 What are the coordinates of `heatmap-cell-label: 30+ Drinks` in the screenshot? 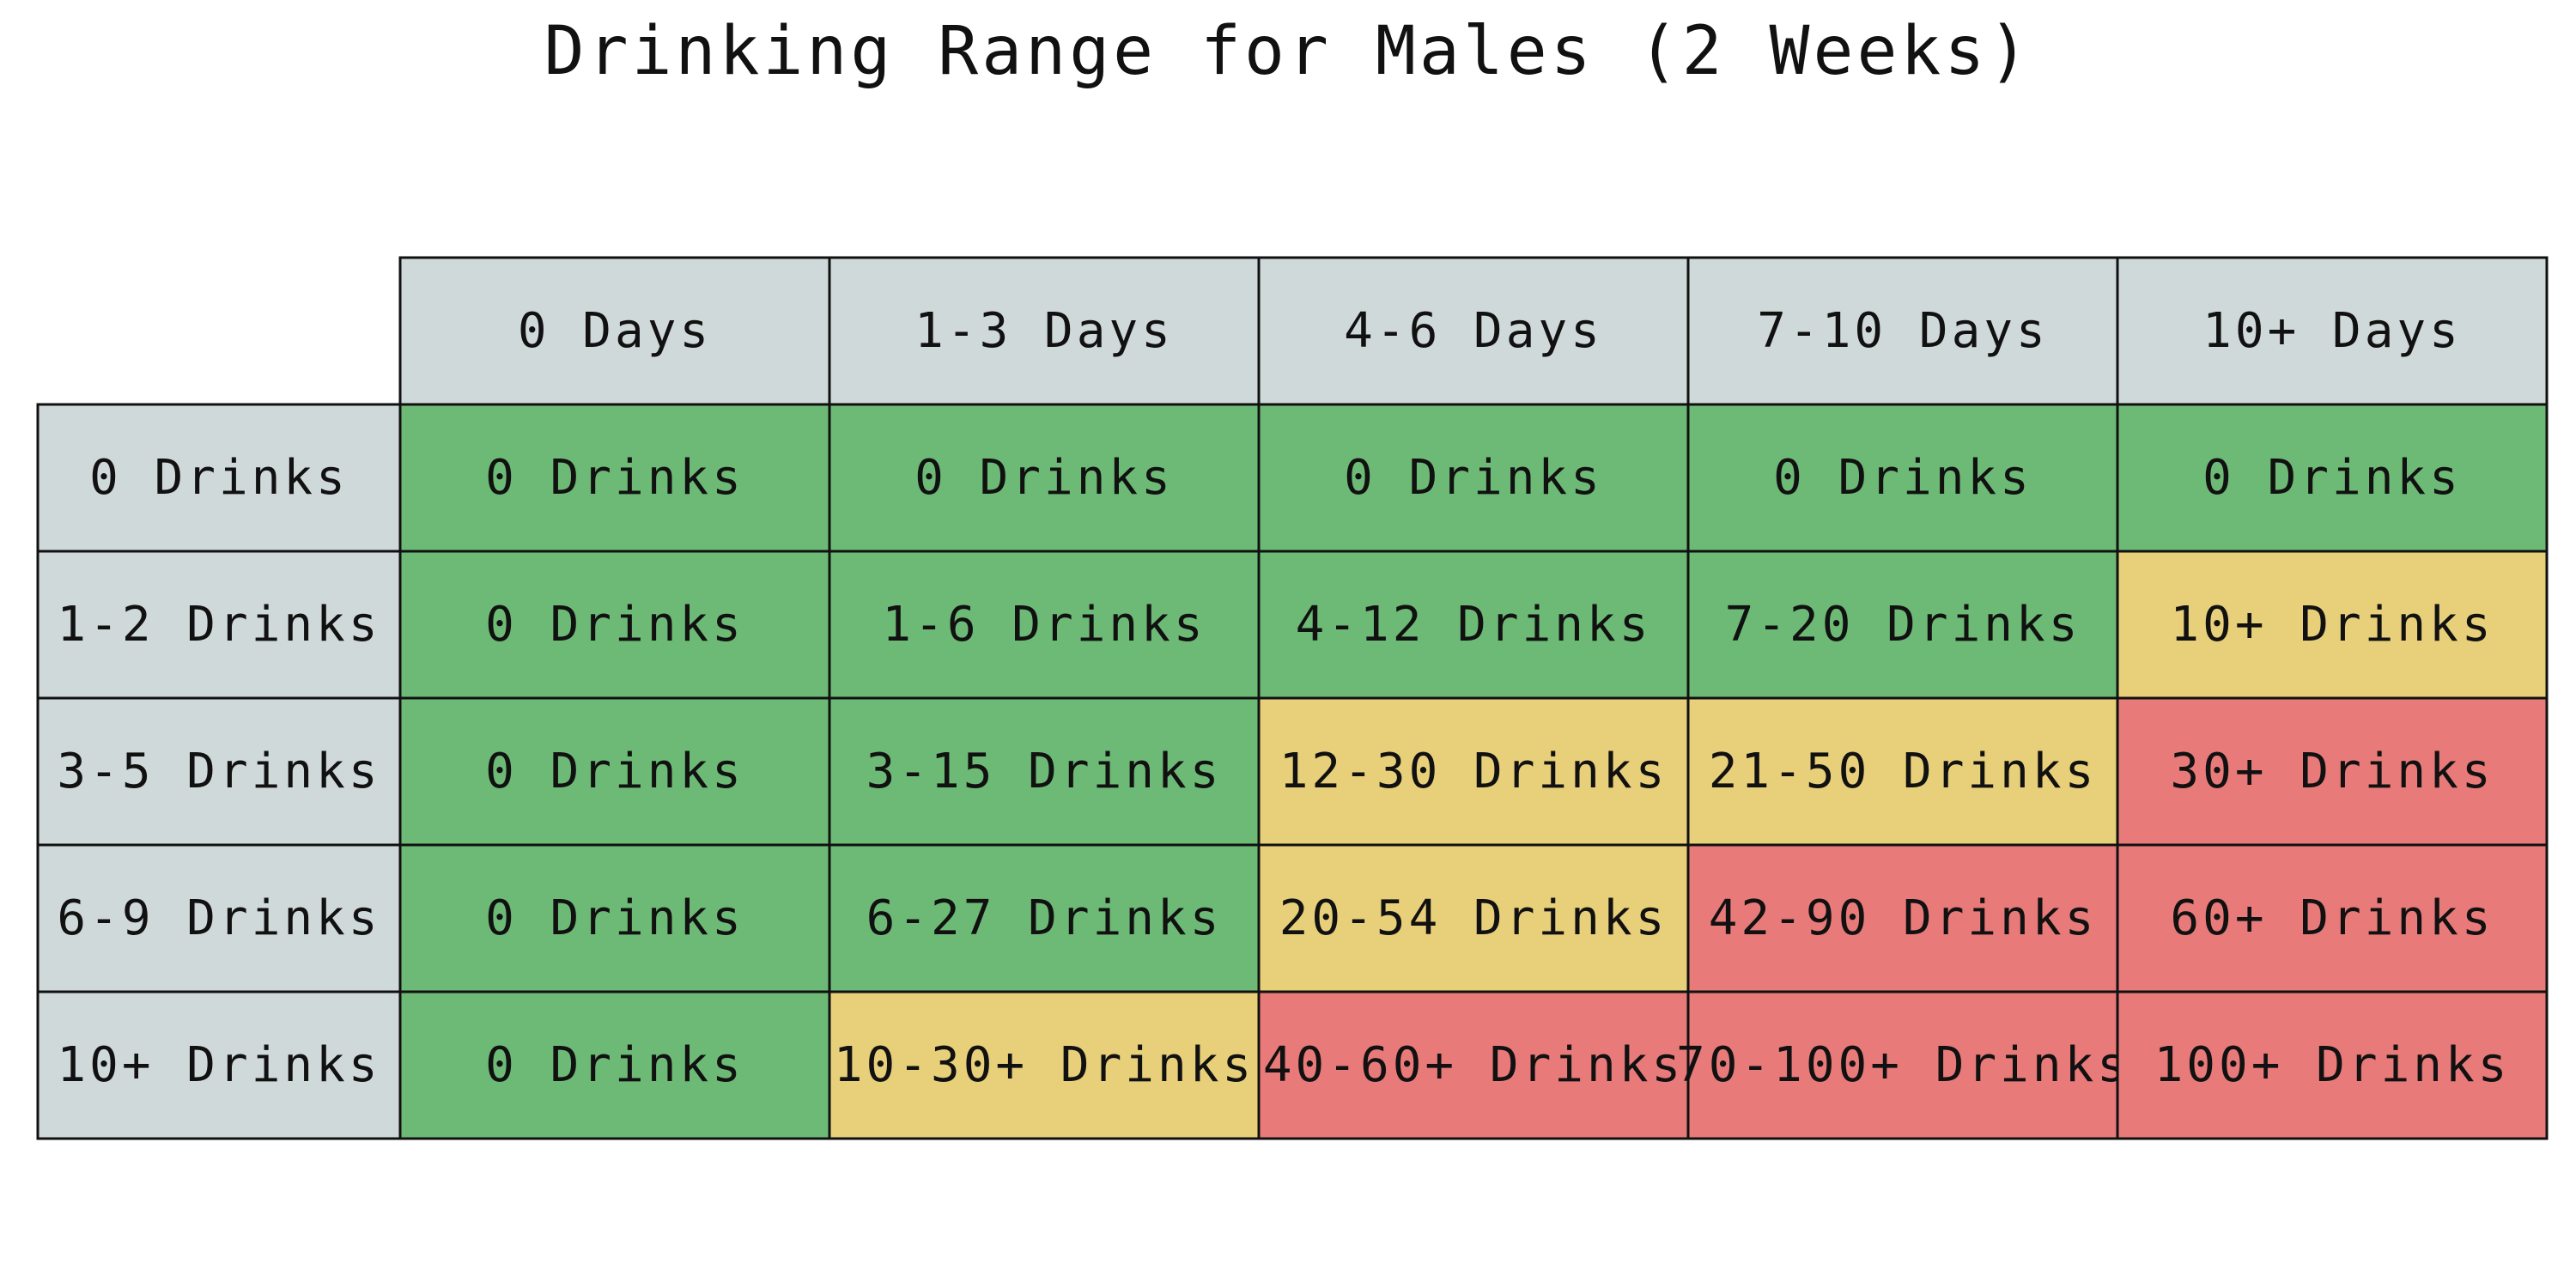 It's located at (2332, 771).